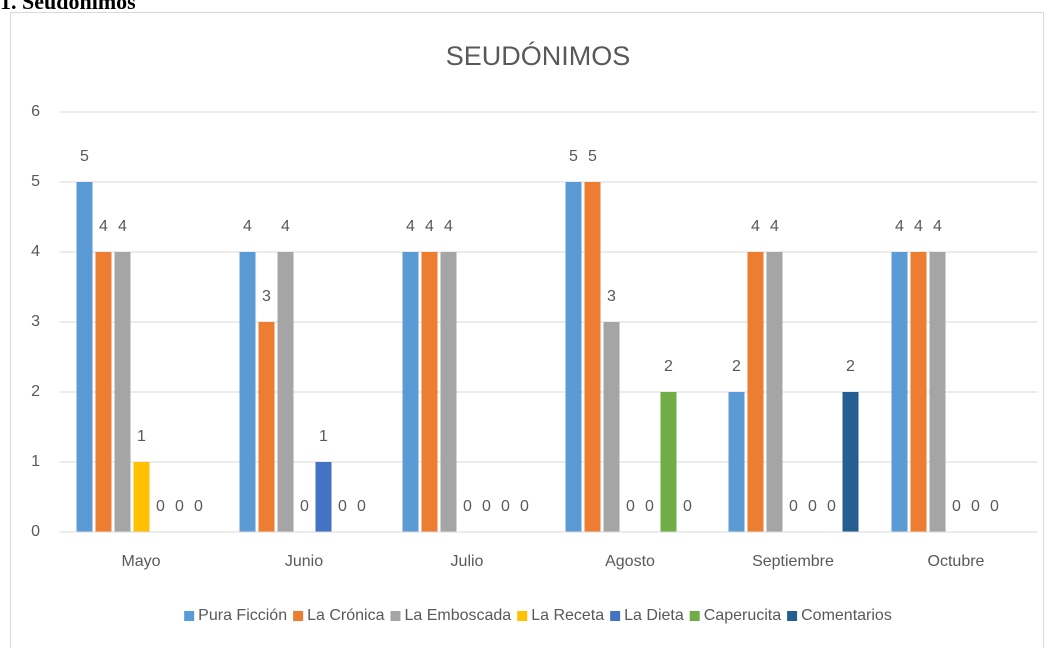 The height and width of the screenshot is (648, 1054). Describe the element at coordinates (956, 561) in the screenshot. I see `x-tick-label: Octubre` at that location.